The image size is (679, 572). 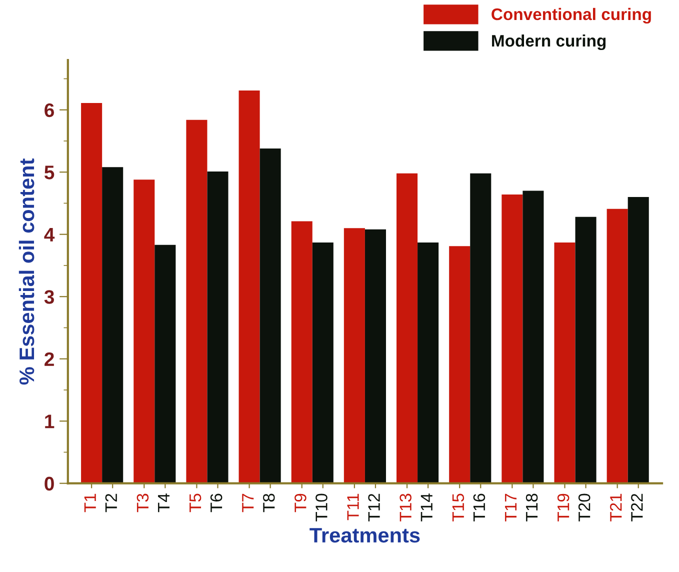 What do you see at coordinates (584, 508) in the screenshot?
I see `x-tick-label: T20` at bounding box center [584, 508].